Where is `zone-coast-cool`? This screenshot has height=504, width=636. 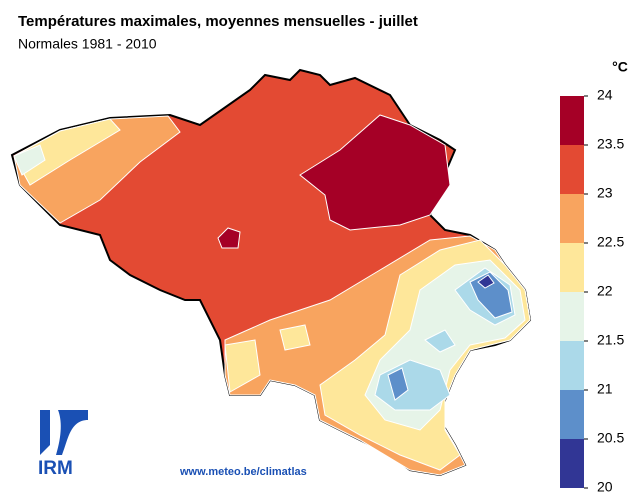 zone-coast-cool is located at coordinates (29, 160).